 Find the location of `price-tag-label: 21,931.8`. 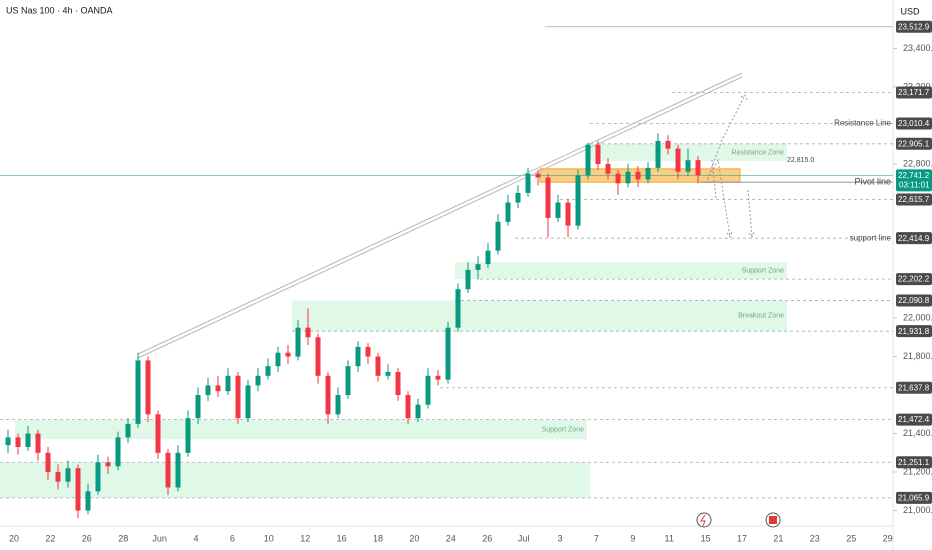

price-tag-label: 21,931.8 is located at coordinates (914, 331).